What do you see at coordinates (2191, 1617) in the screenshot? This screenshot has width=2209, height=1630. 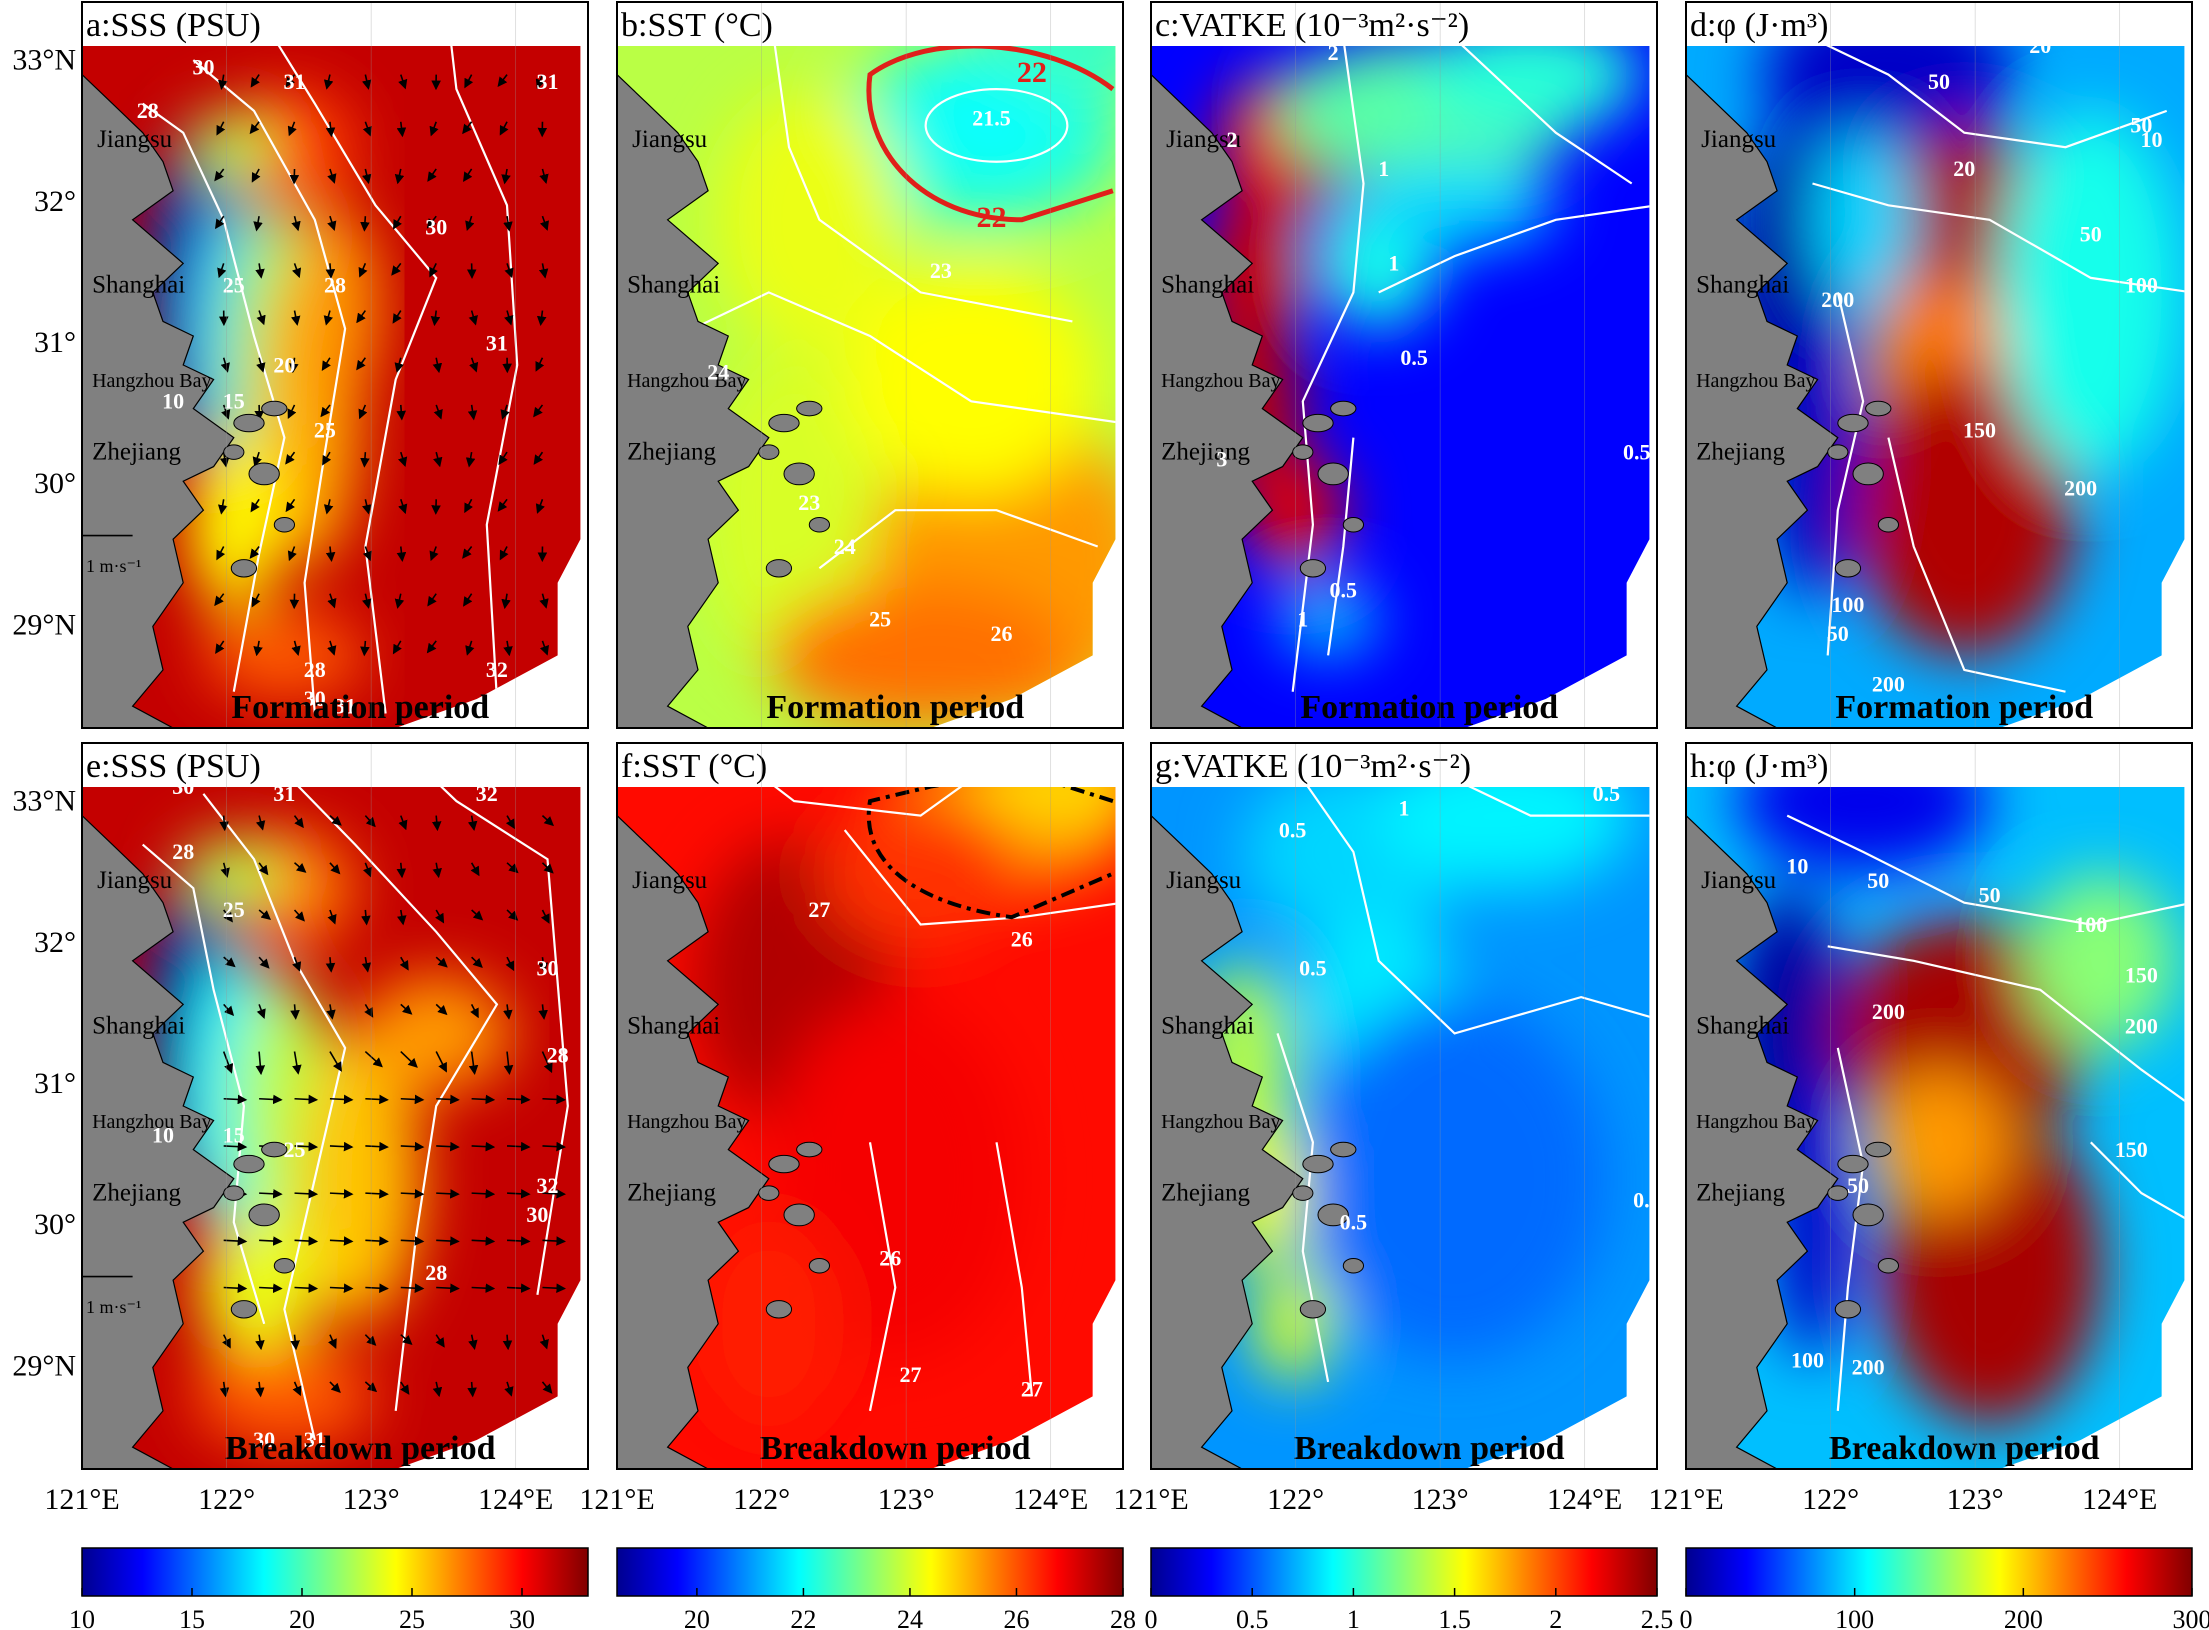 I see `colorbar-tick-label: 300` at bounding box center [2191, 1617].